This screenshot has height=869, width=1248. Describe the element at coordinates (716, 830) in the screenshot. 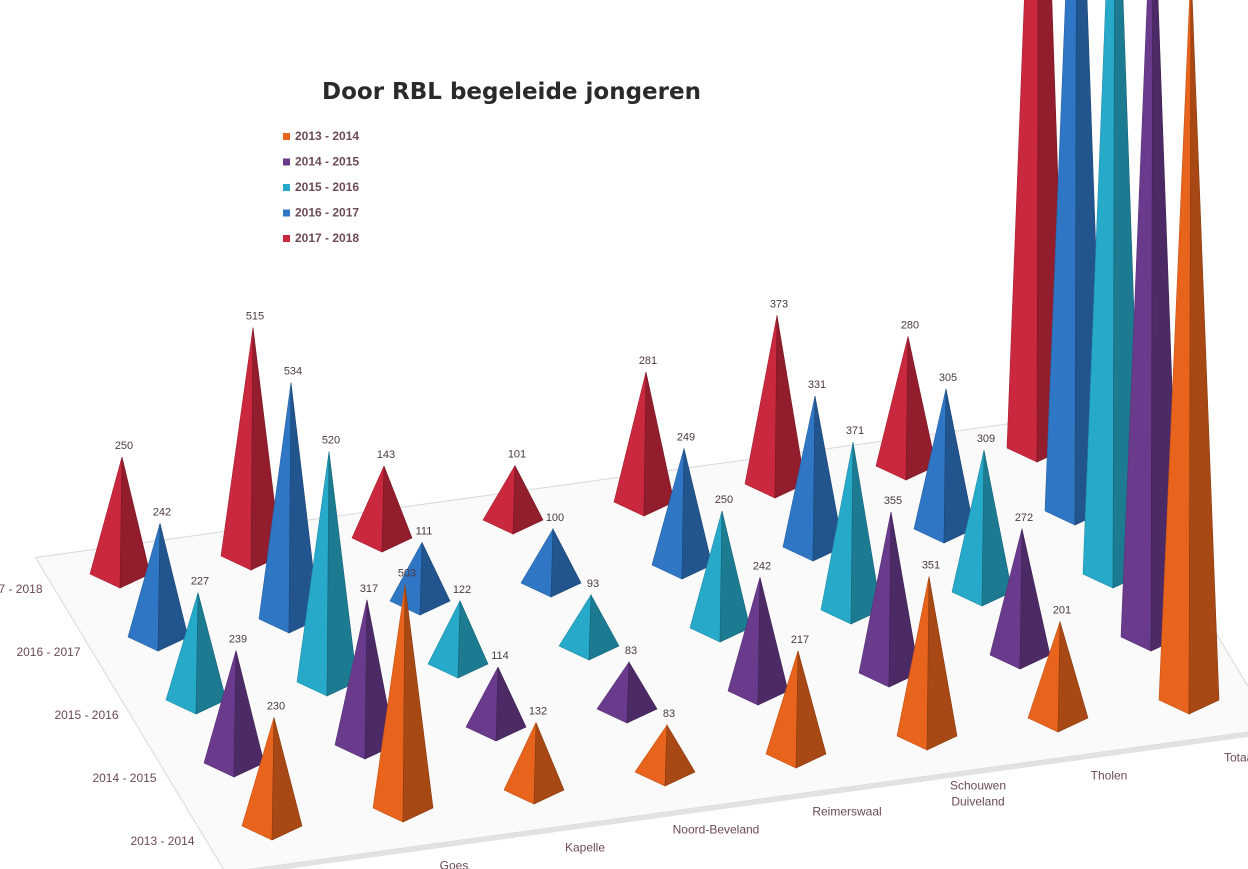

I see `category-label: Noord-Beveland` at that location.